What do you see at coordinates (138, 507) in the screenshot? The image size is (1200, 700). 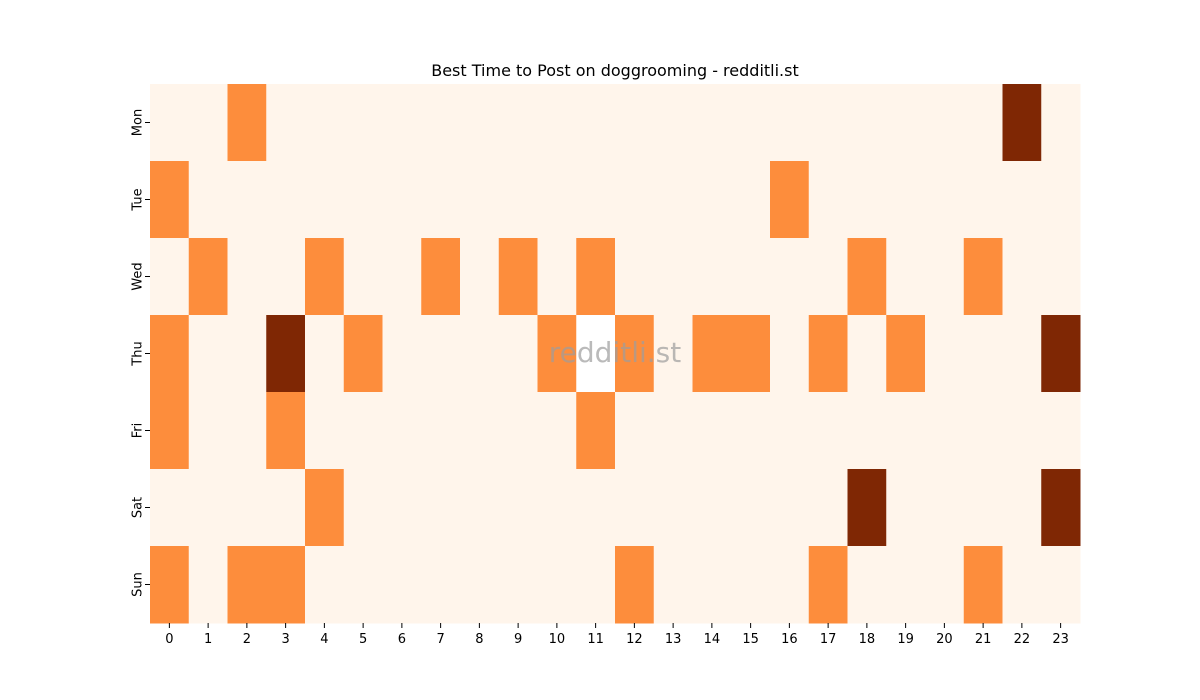 I see `y-tick-label: Sat` at bounding box center [138, 507].